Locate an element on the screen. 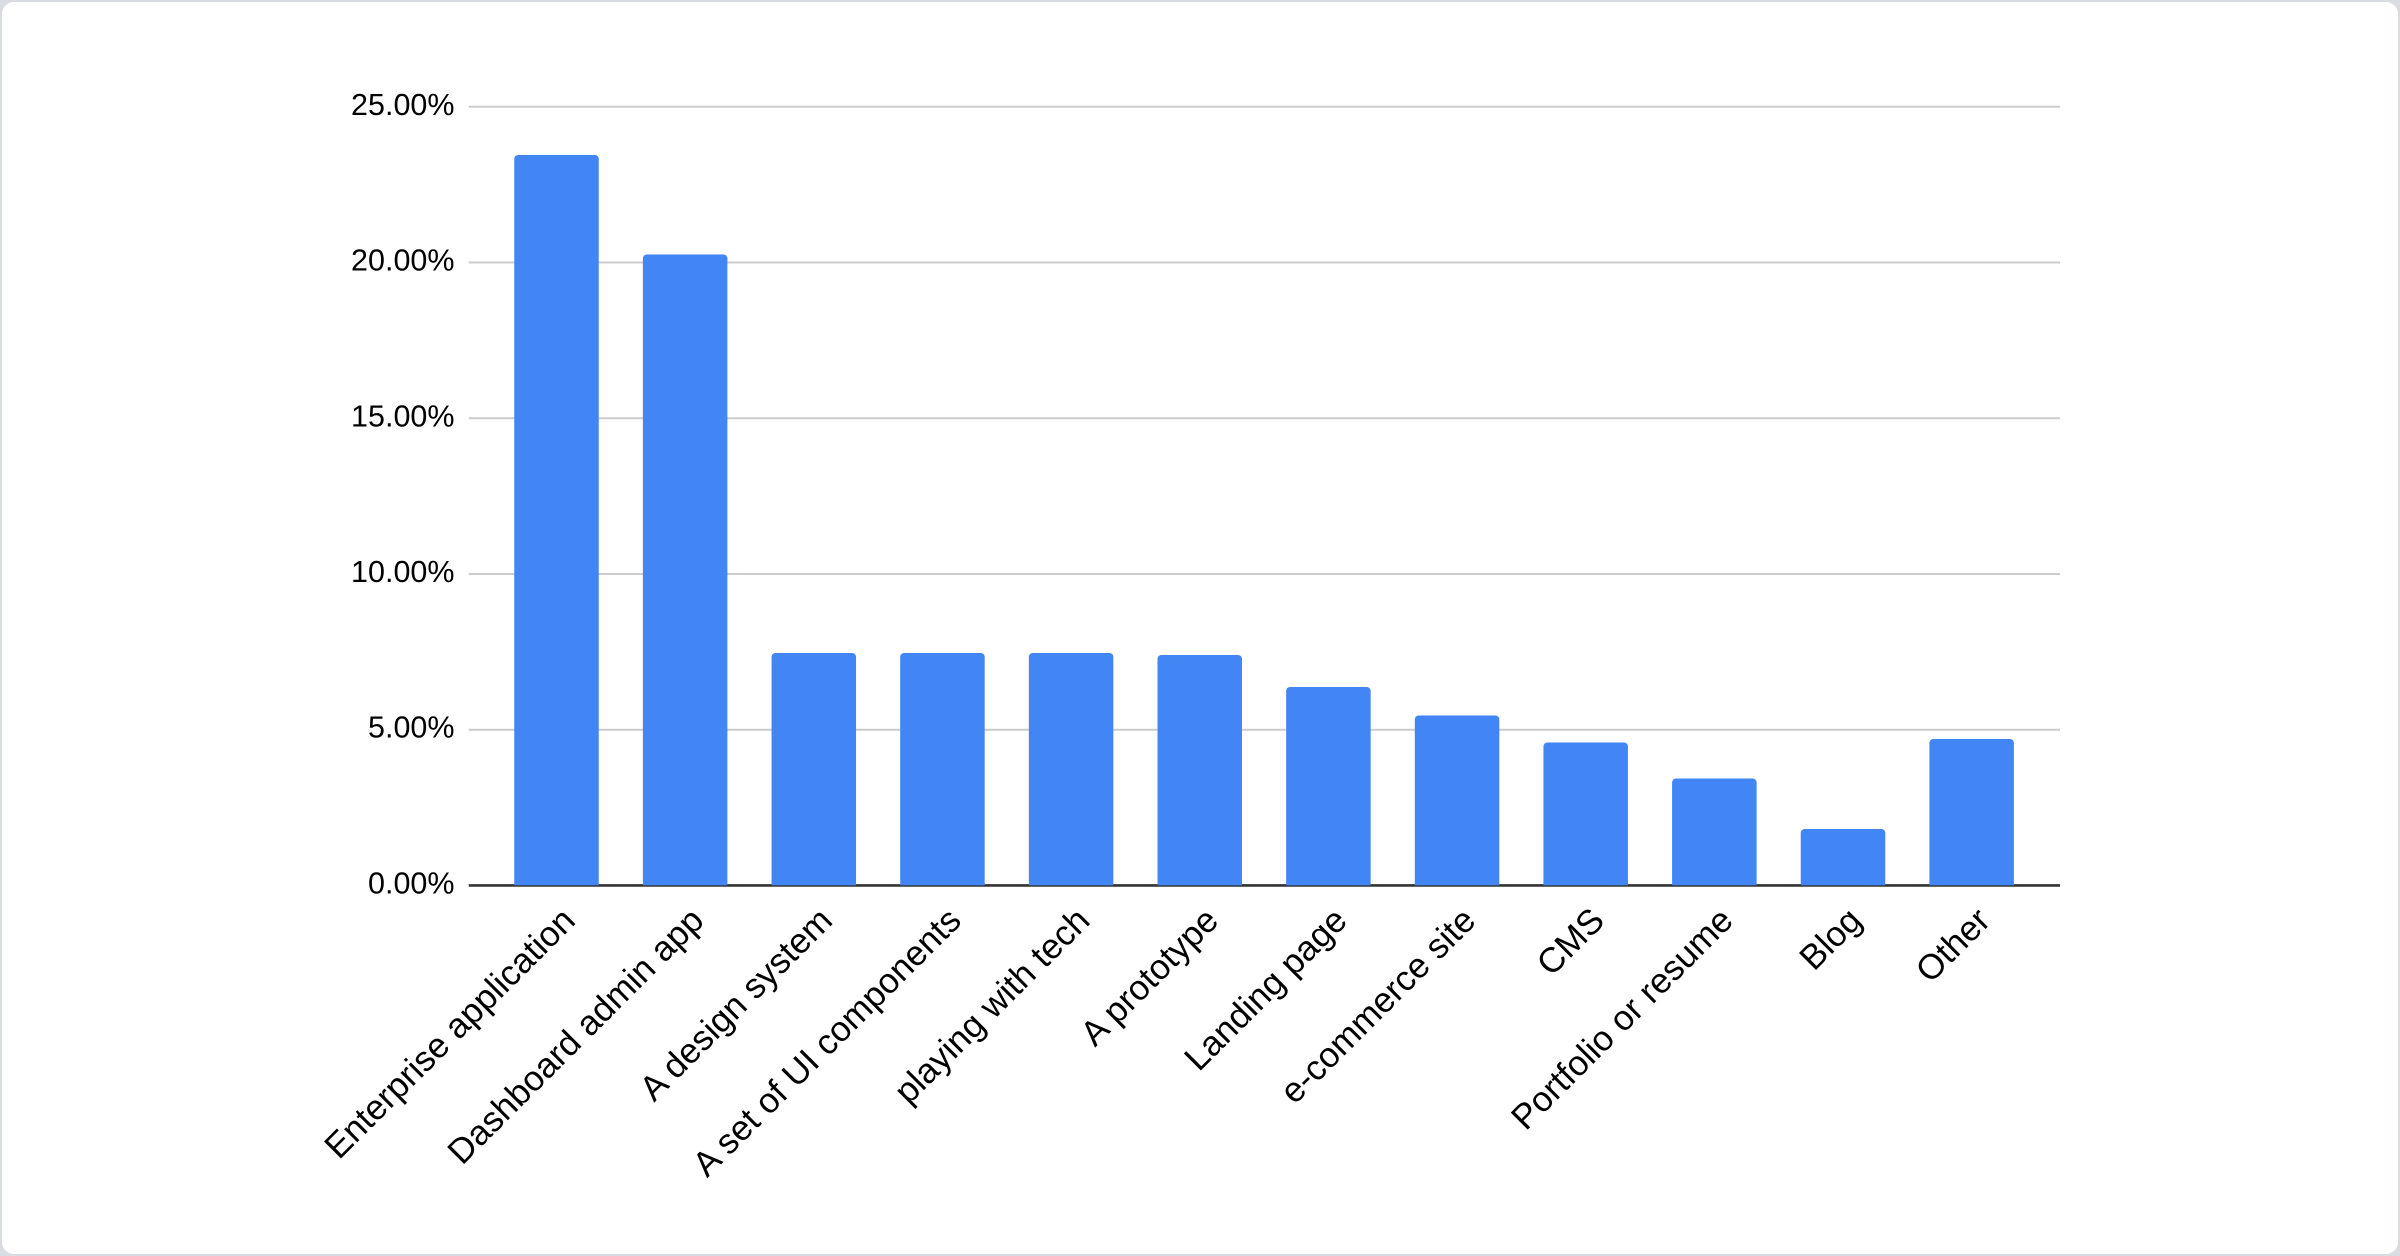 The width and height of the screenshot is (2400, 1256). svg-text: 0.00% is located at coordinates (411, 883).